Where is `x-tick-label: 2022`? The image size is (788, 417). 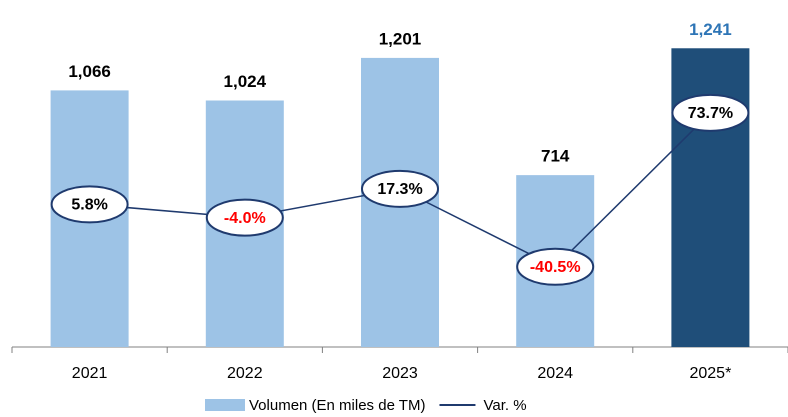 x-tick-label: 2022 is located at coordinates (245, 373).